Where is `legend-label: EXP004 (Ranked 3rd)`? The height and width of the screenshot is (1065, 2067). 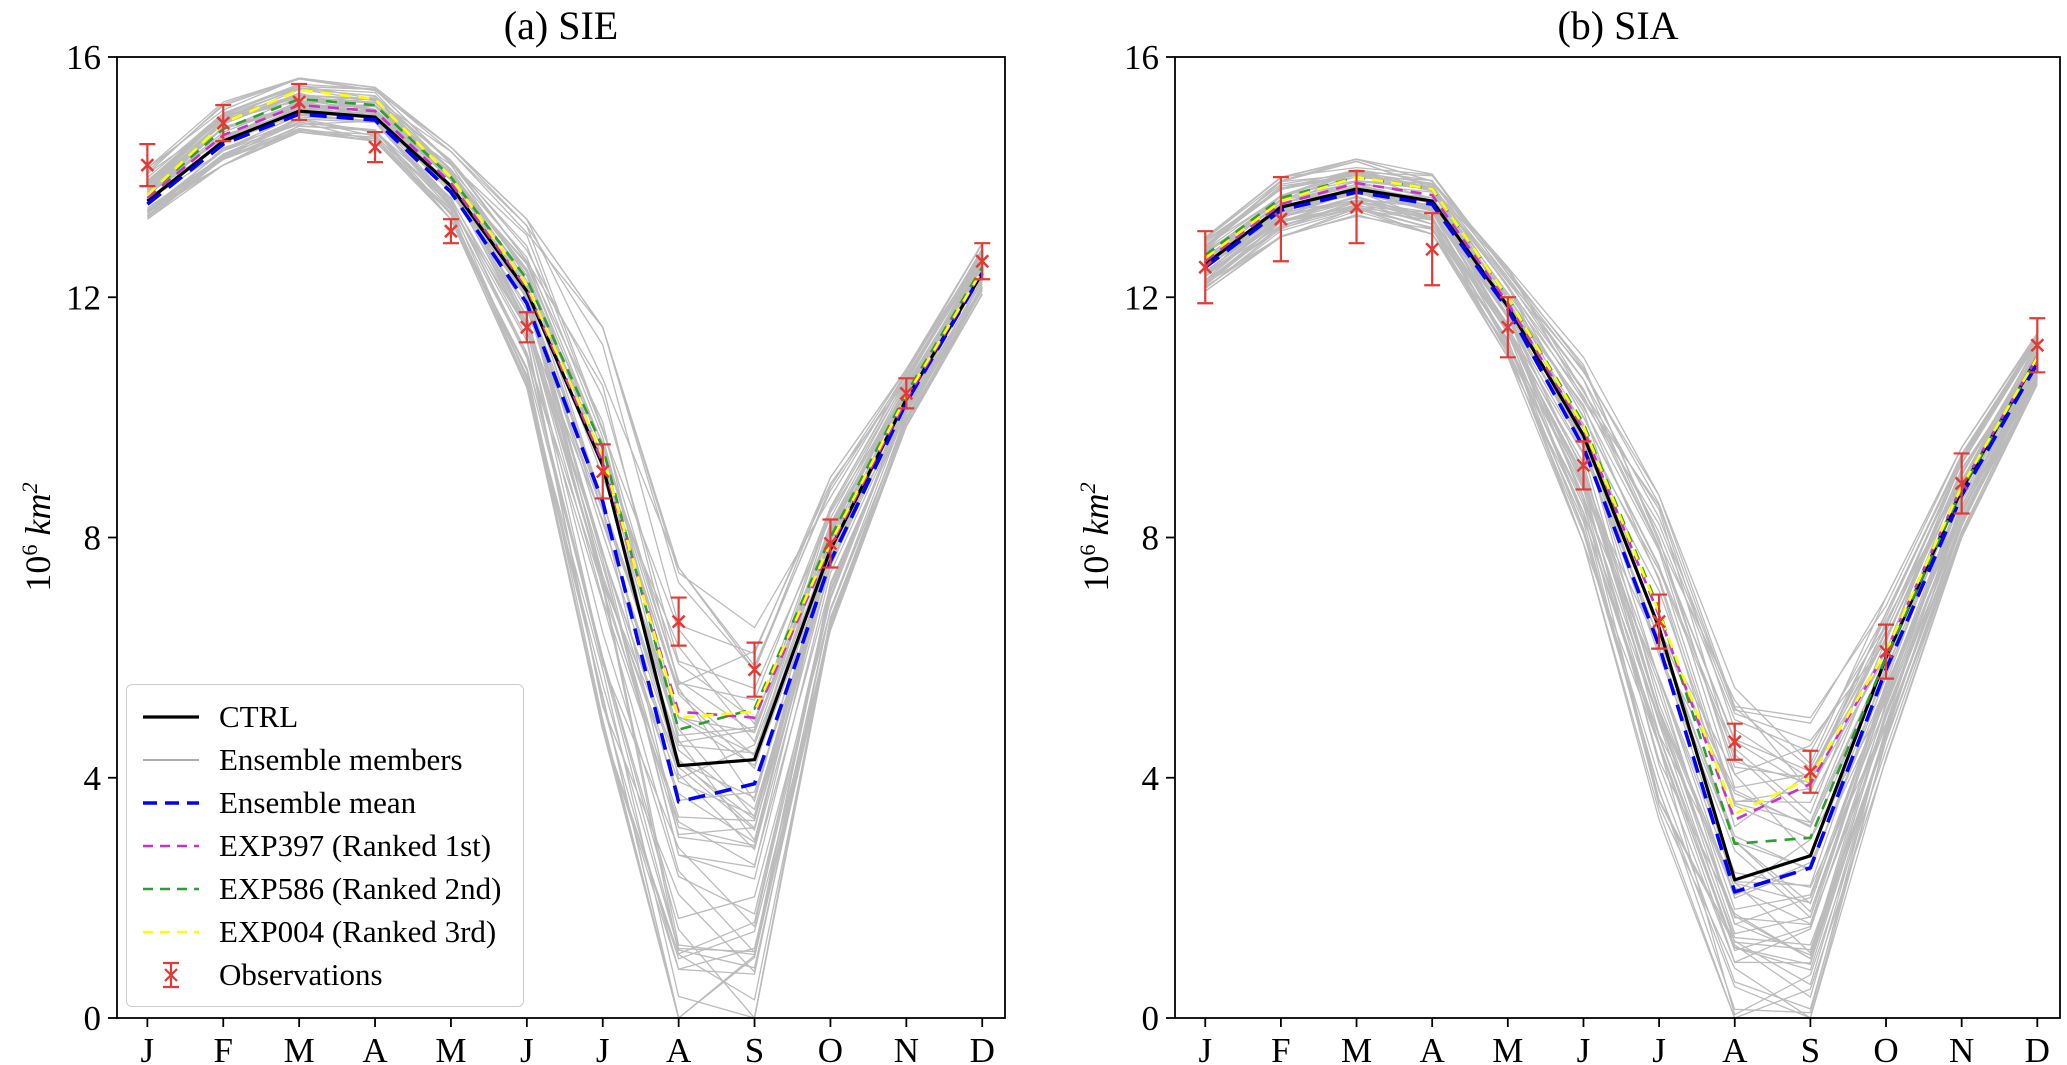
legend-label: EXP004 (Ranked 3rd) is located at coordinates (358, 931).